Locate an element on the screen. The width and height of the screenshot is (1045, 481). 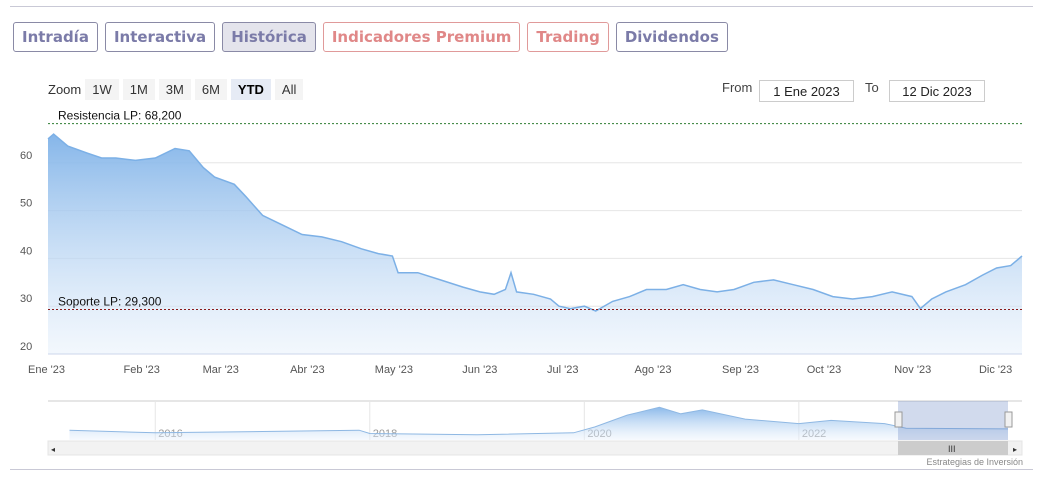
navigator-scrollbar-track is located at coordinates (535, 448).